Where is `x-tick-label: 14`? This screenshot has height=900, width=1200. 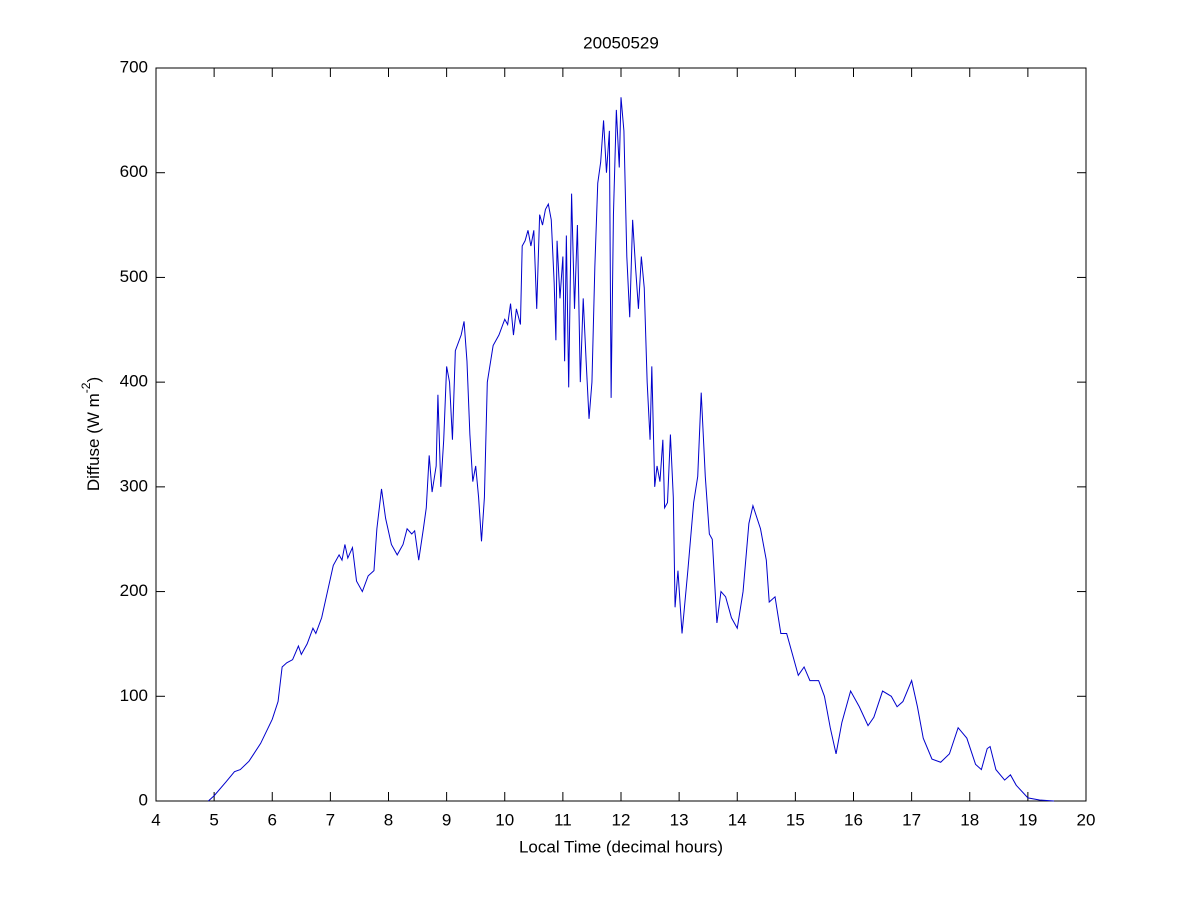 x-tick-label: 14 is located at coordinates (737, 819).